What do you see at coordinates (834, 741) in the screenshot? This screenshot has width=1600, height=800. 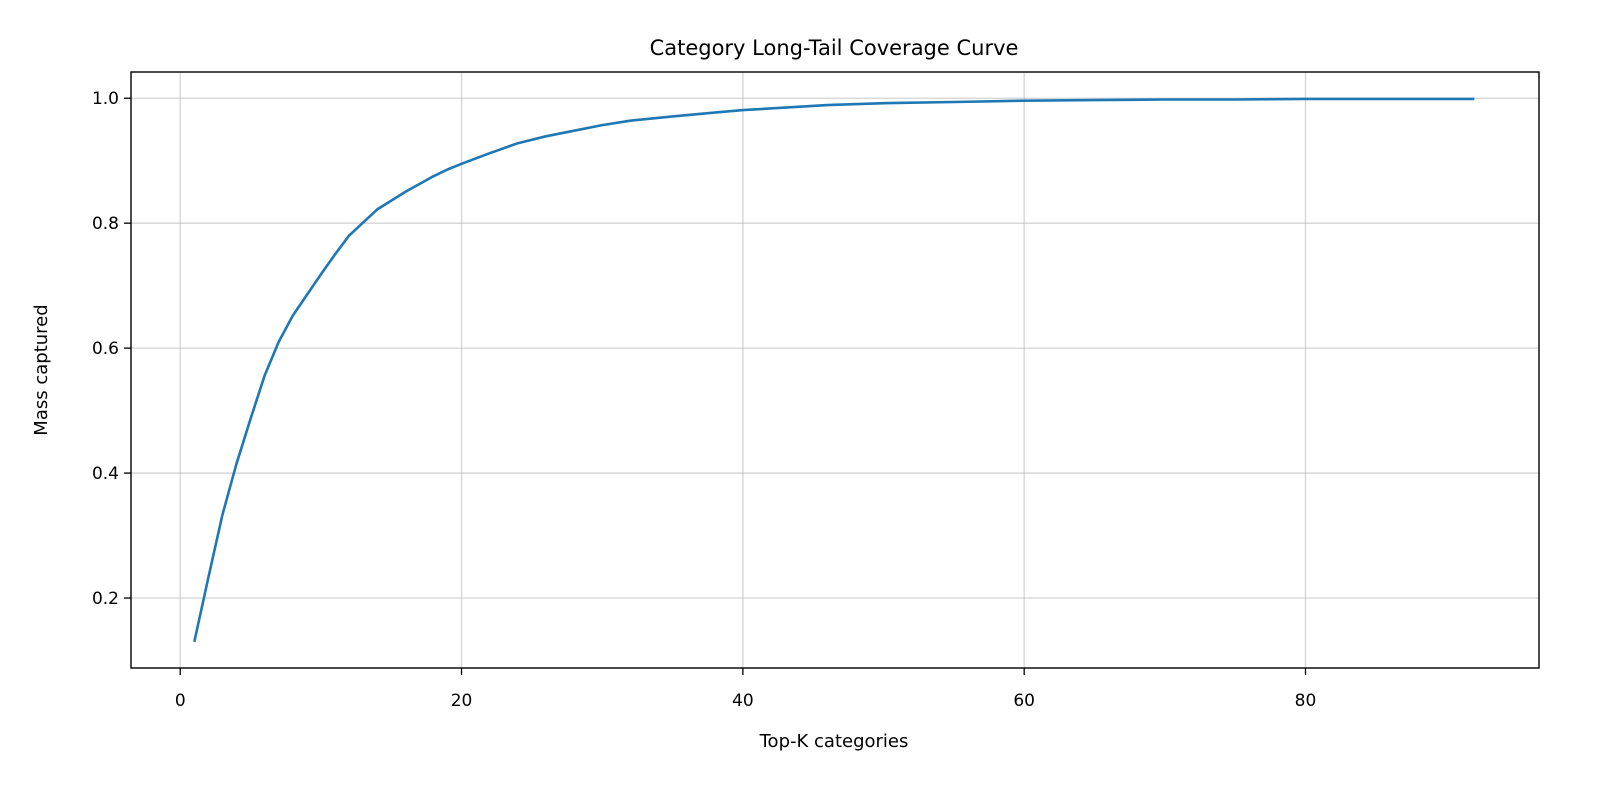 I see `x-axis-label: Top-K categories` at bounding box center [834, 741].